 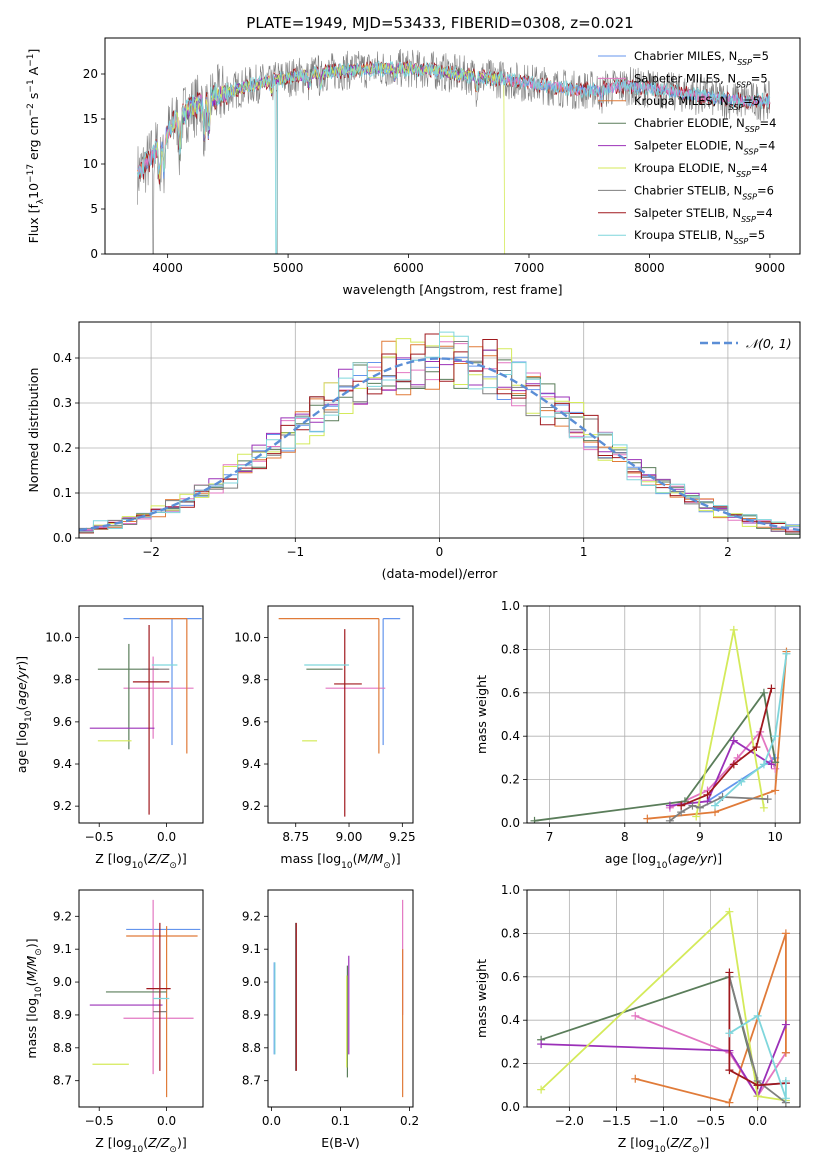 What do you see at coordinates (452, 289) in the screenshot?
I see `x-axis-label: wavelength [Angstrom, rest frame]` at bounding box center [452, 289].